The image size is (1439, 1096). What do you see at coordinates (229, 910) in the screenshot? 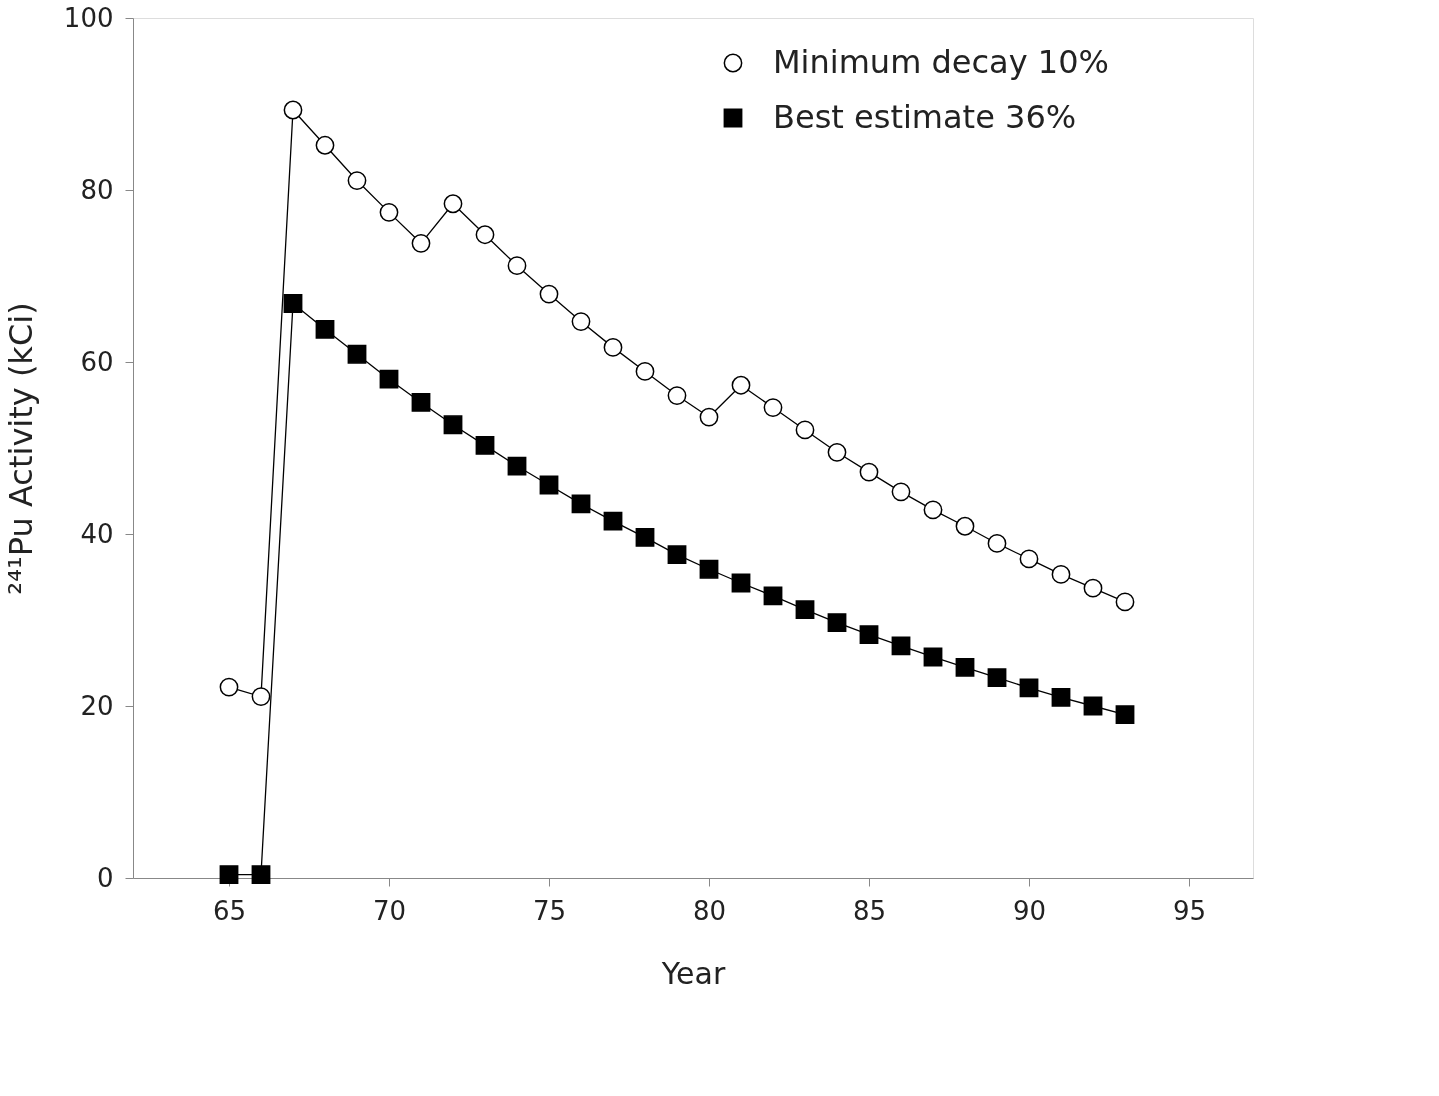
I see `x-tick-label: 65` at bounding box center [229, 910].